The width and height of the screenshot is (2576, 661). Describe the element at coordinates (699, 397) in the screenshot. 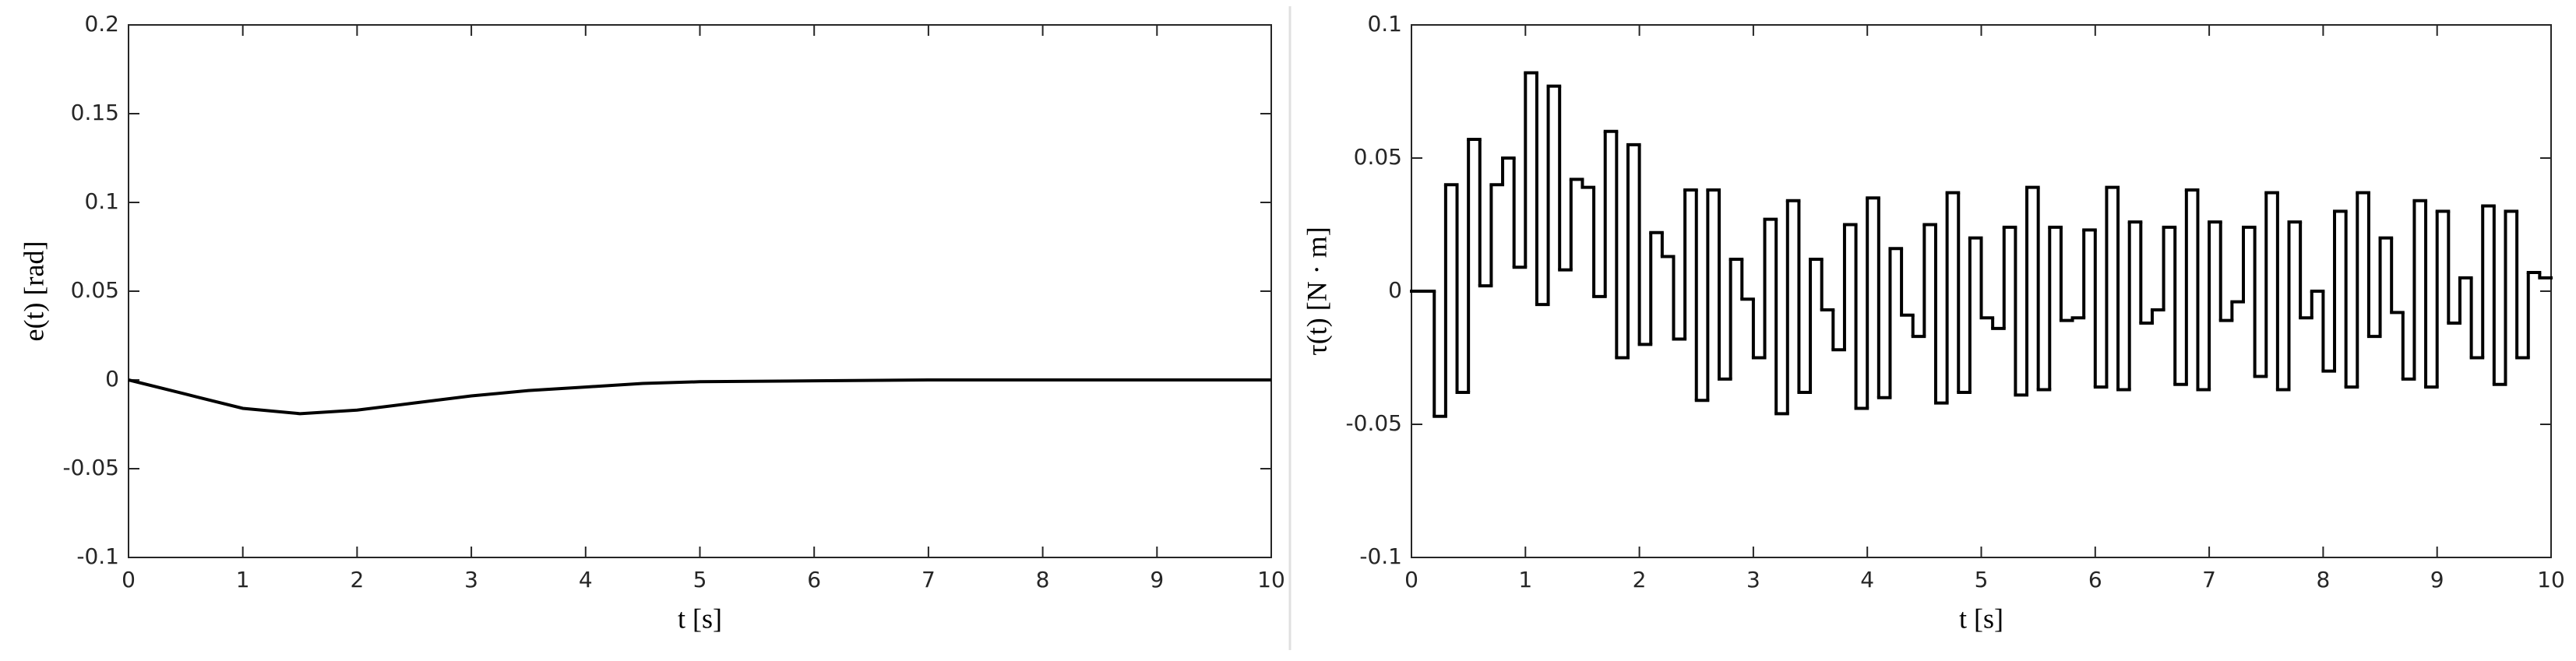

I see `data-line` at that location.